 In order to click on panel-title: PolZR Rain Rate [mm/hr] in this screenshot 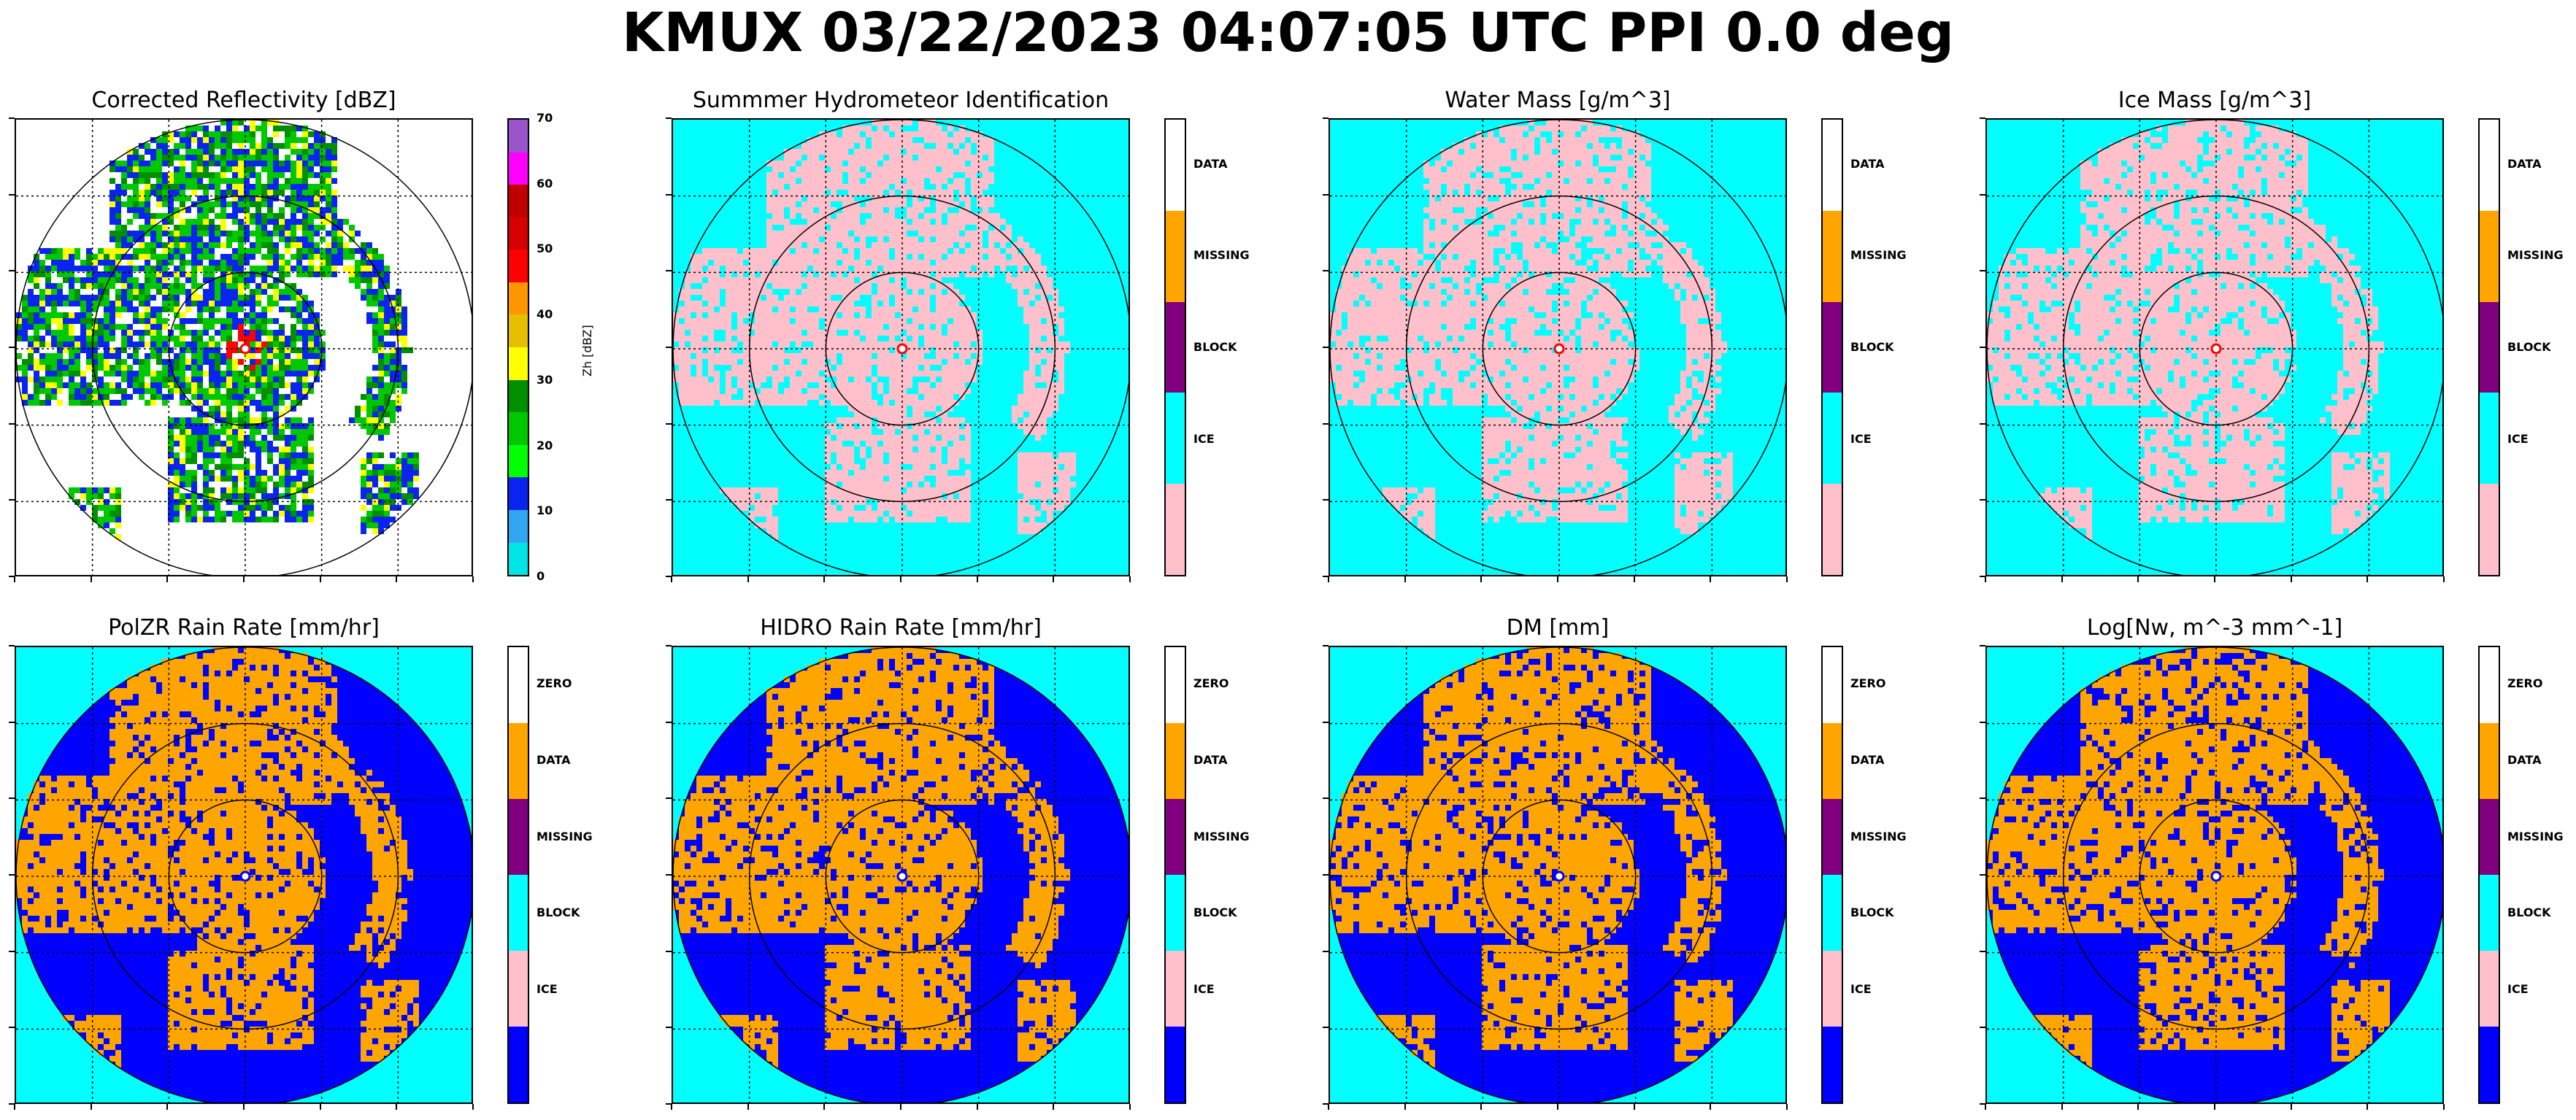, I will do `click(244, 628)`.